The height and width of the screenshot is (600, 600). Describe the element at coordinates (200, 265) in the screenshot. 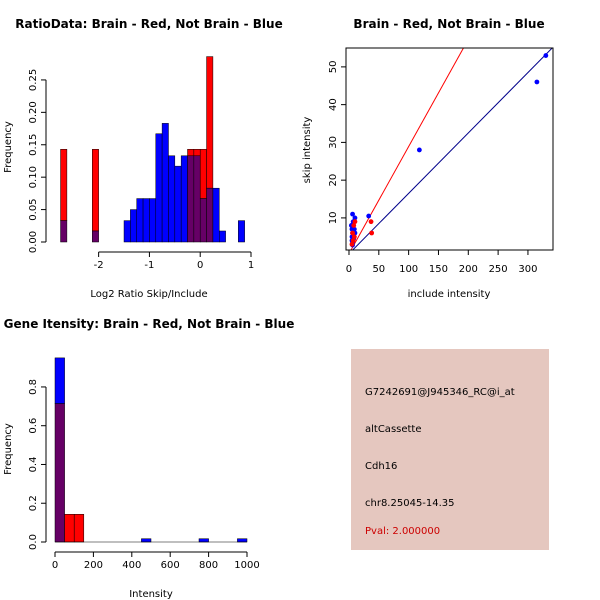

I see `ratio-hist-x-tick-label: 0` at that location.